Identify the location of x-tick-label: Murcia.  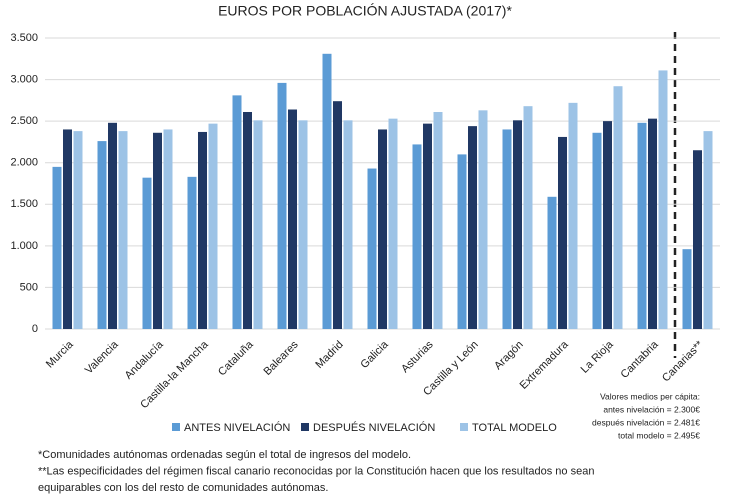
(60, 354).